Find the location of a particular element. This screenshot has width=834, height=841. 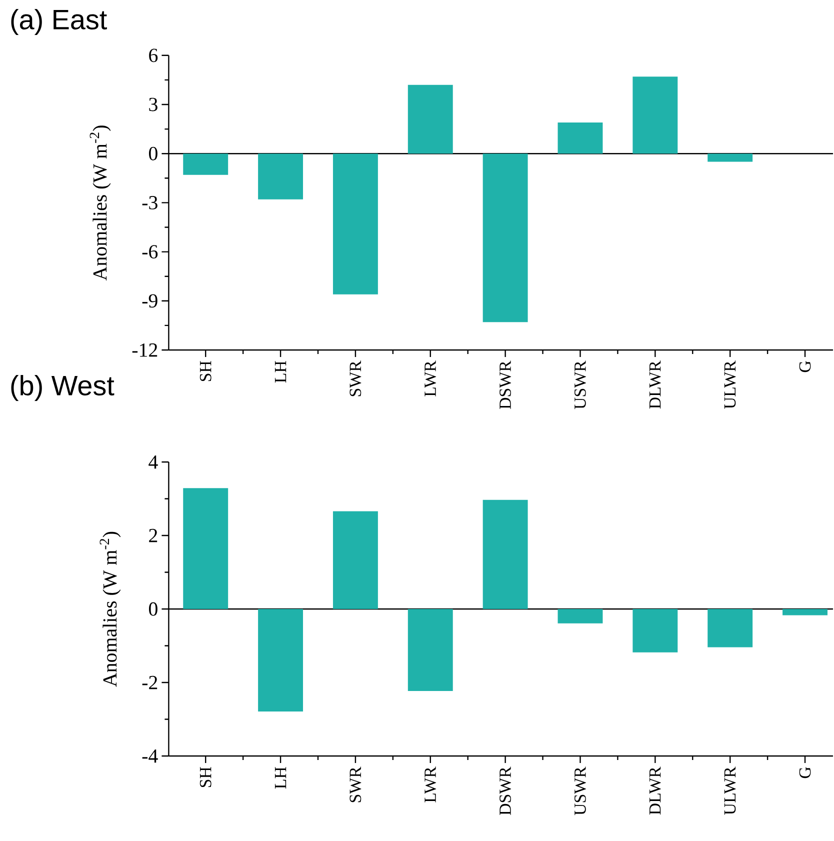

y-tick-label: -6 is located at coordinates (150, 251).